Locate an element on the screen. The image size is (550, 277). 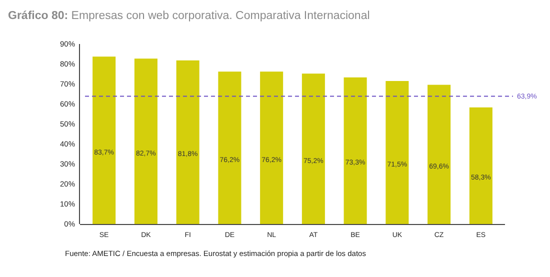
chart-title: Gráfico 80: Empresas con web corporativa. Comparativa Internacional is located at coordinates (189, 16).